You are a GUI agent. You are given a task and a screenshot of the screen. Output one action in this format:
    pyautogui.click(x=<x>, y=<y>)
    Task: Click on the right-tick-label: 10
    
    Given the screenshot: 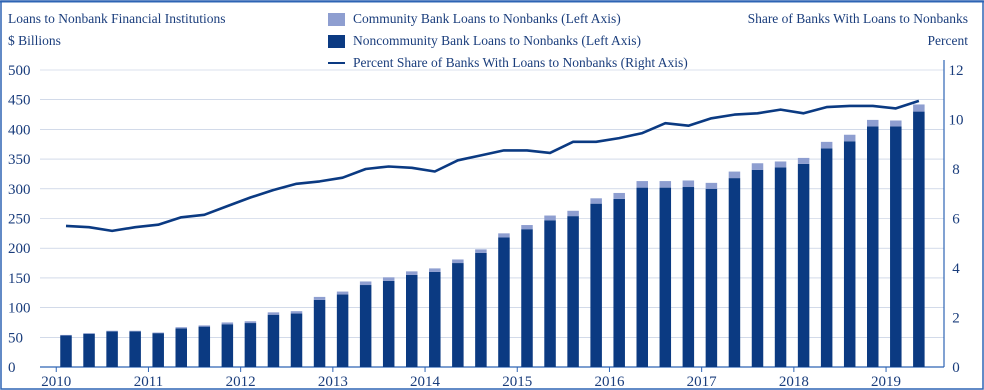 What is the action you would take?
    pyautogui.click(x=956, y=121)
    